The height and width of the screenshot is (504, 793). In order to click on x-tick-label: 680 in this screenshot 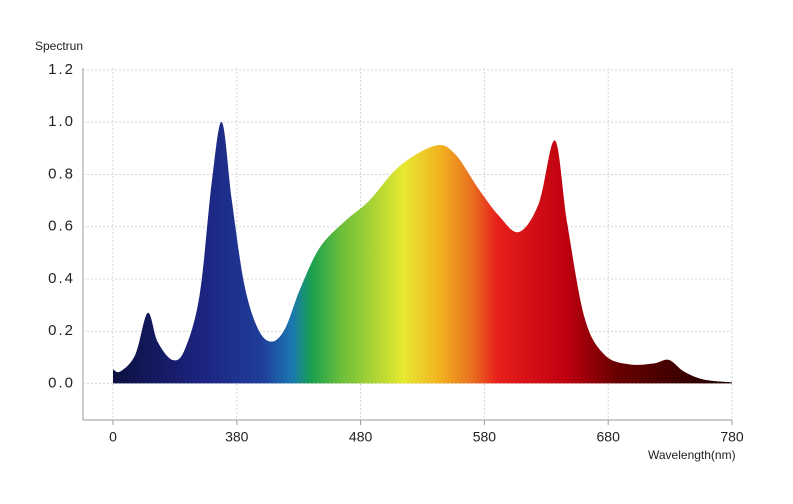, I will do `click(609, 437)`.